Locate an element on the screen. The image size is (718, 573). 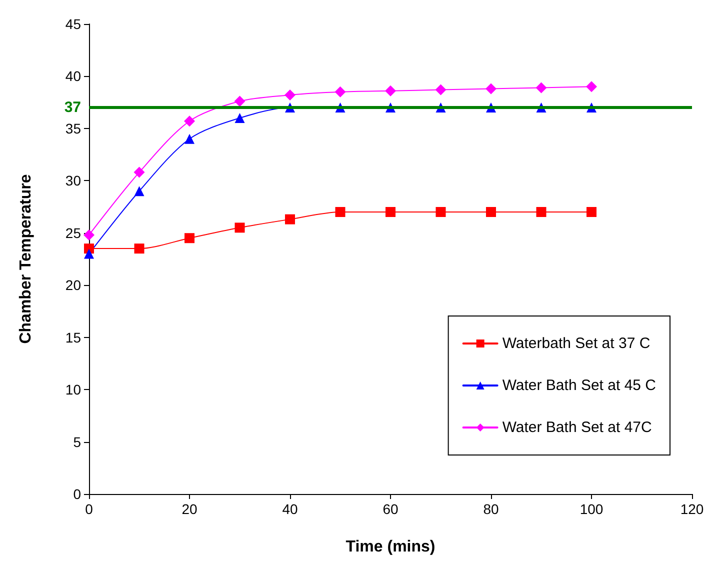
ref-line-label: 37 is located at coordinates (72, 107).